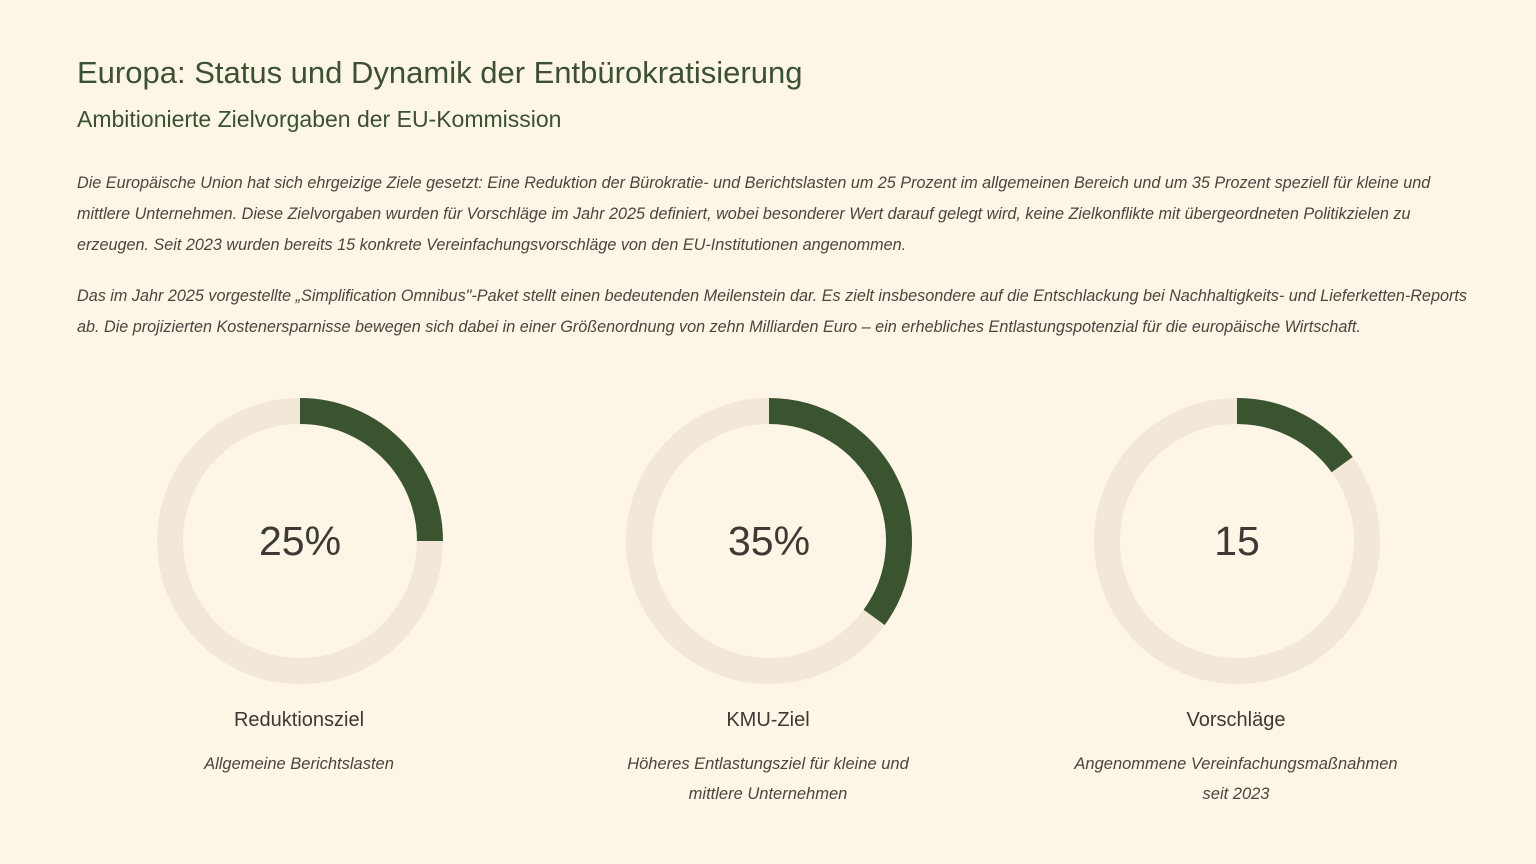 The width and height of the screenshot is (1536, 864). I want to click on donut-chart-vorschlaege: 15, so click(1237, 541).